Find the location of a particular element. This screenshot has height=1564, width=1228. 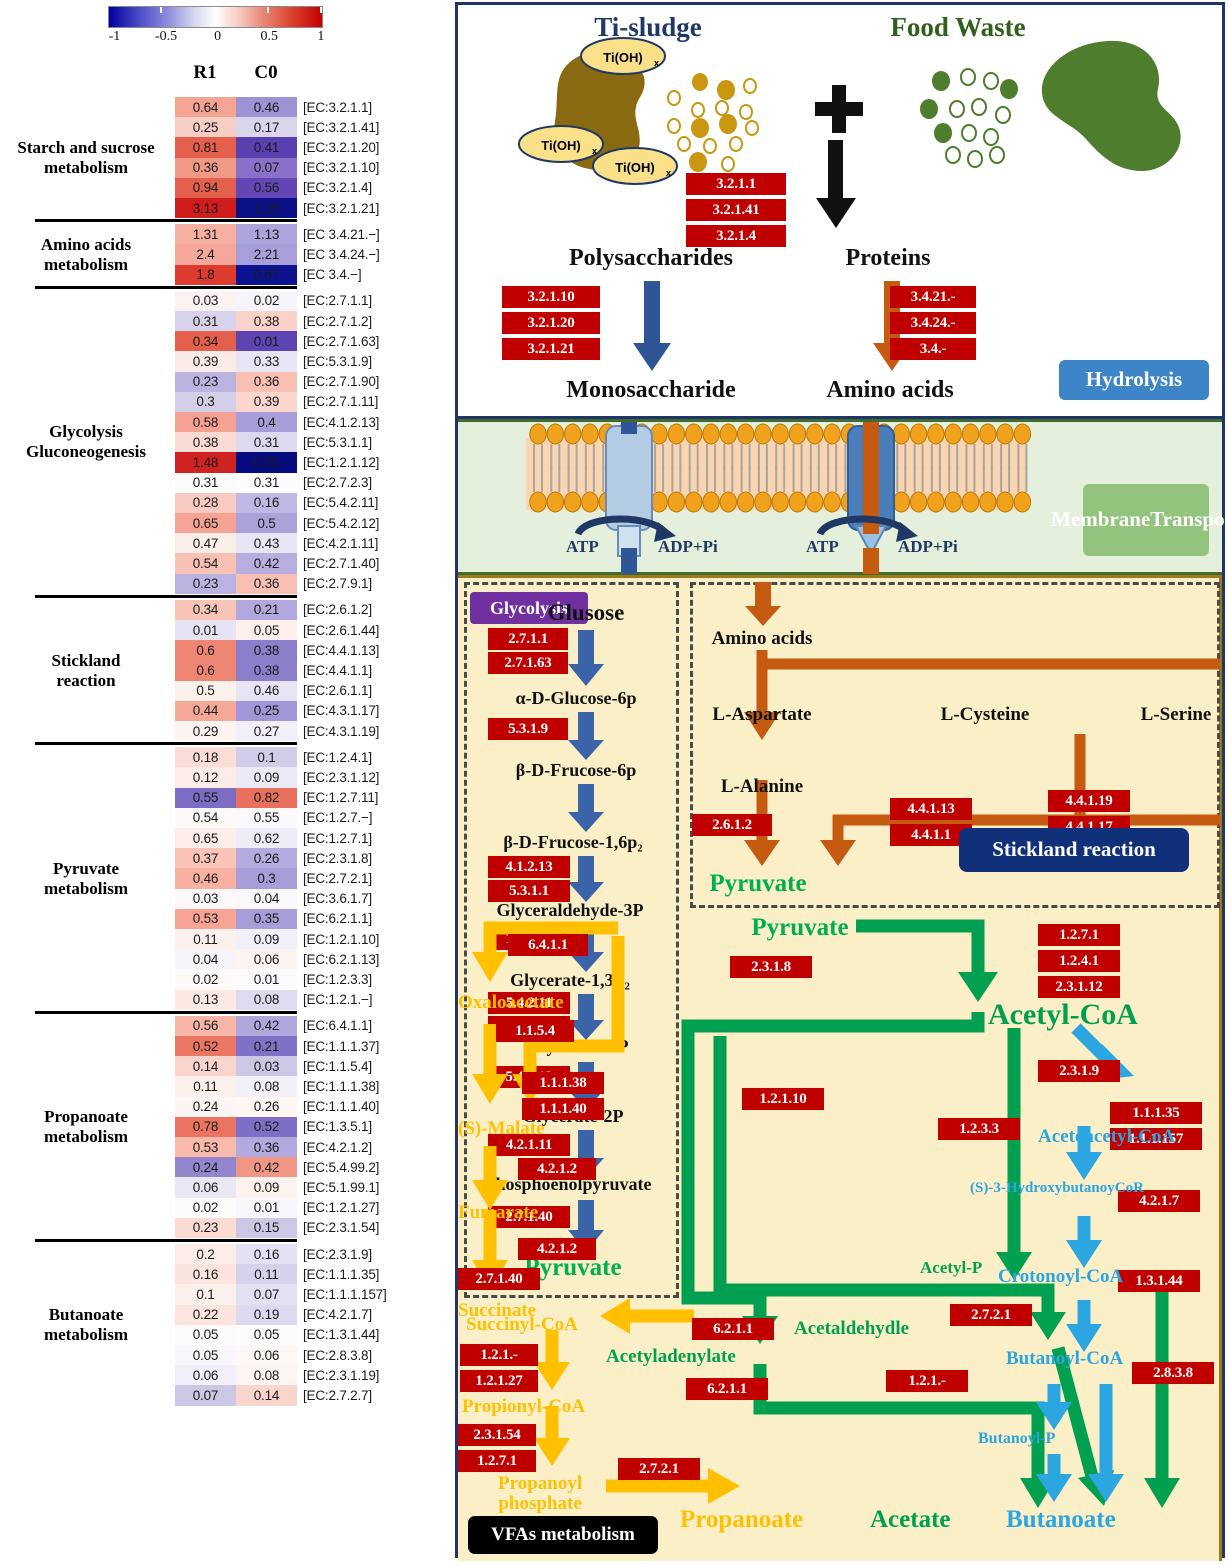

ec-box: 4.2.1.11 is located at coordinates (529, 1145).